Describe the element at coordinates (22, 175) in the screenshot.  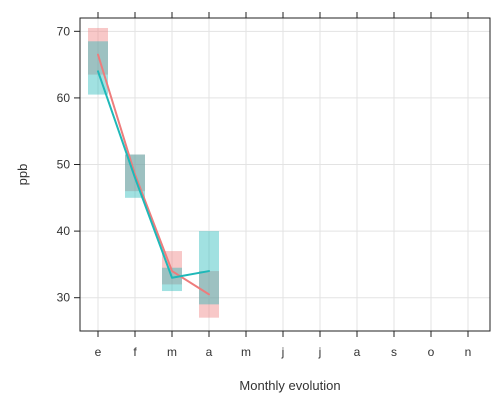
I see `y-axis-title: ppb` at that location.